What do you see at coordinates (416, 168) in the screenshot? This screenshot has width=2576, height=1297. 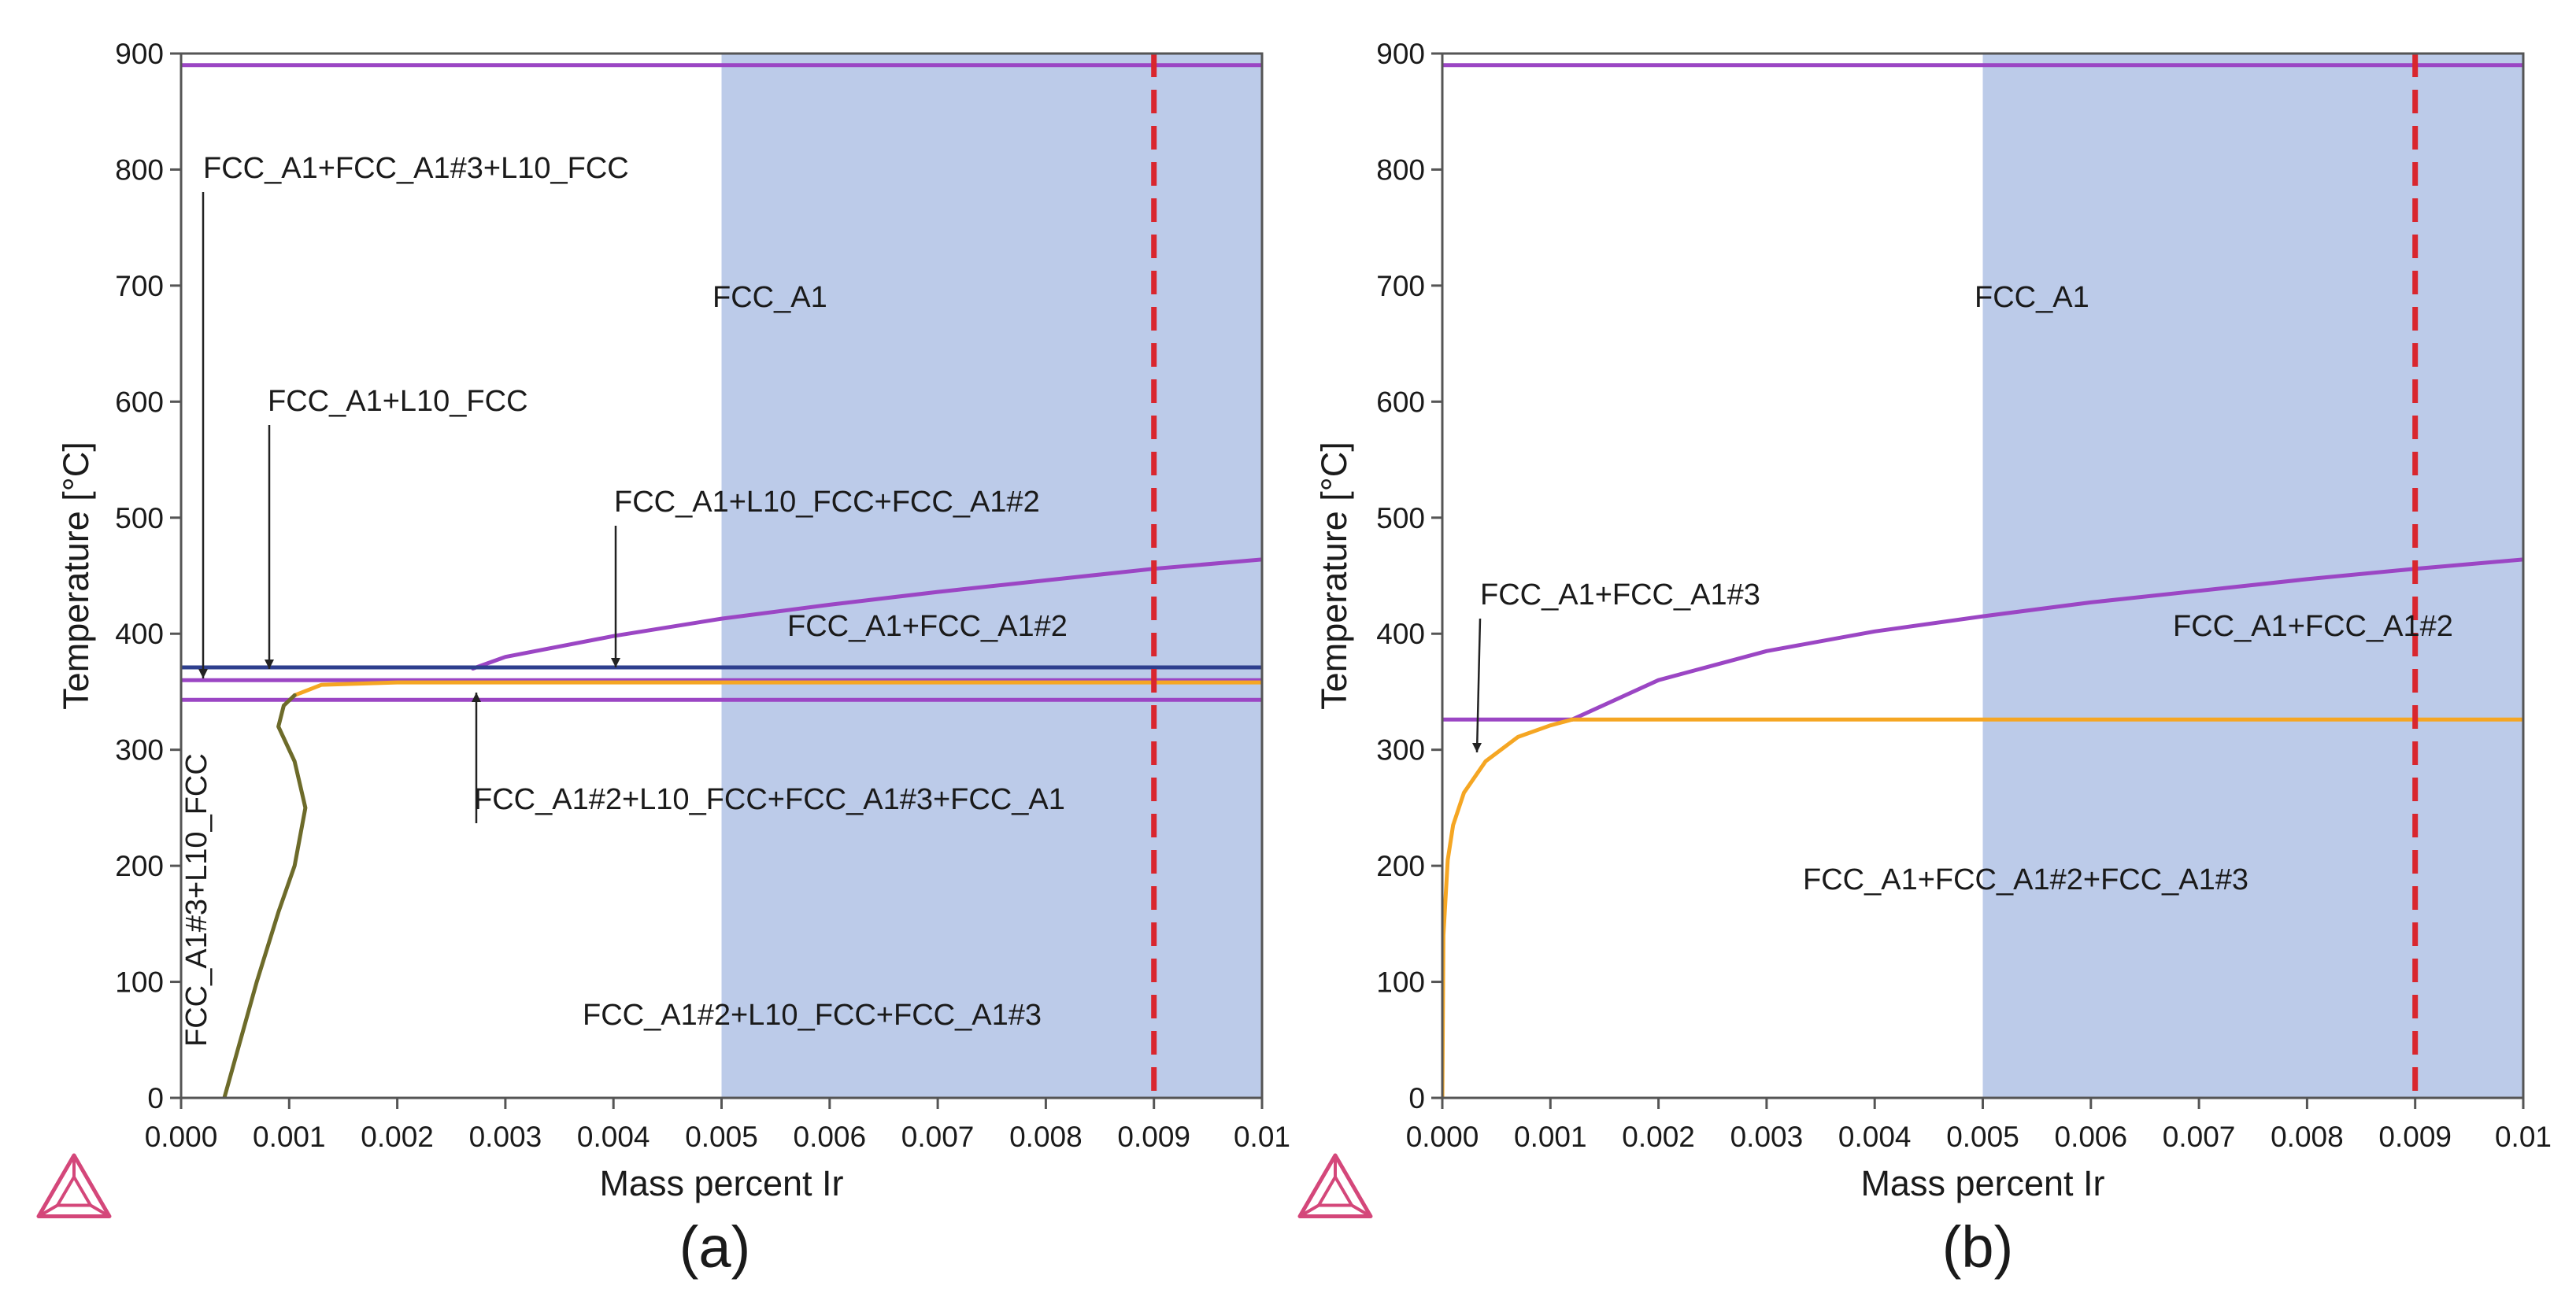 I see `phase-region-label: FCC_A1+FCC_A1#3+L10_FCC` at bounding box center [416, 168].